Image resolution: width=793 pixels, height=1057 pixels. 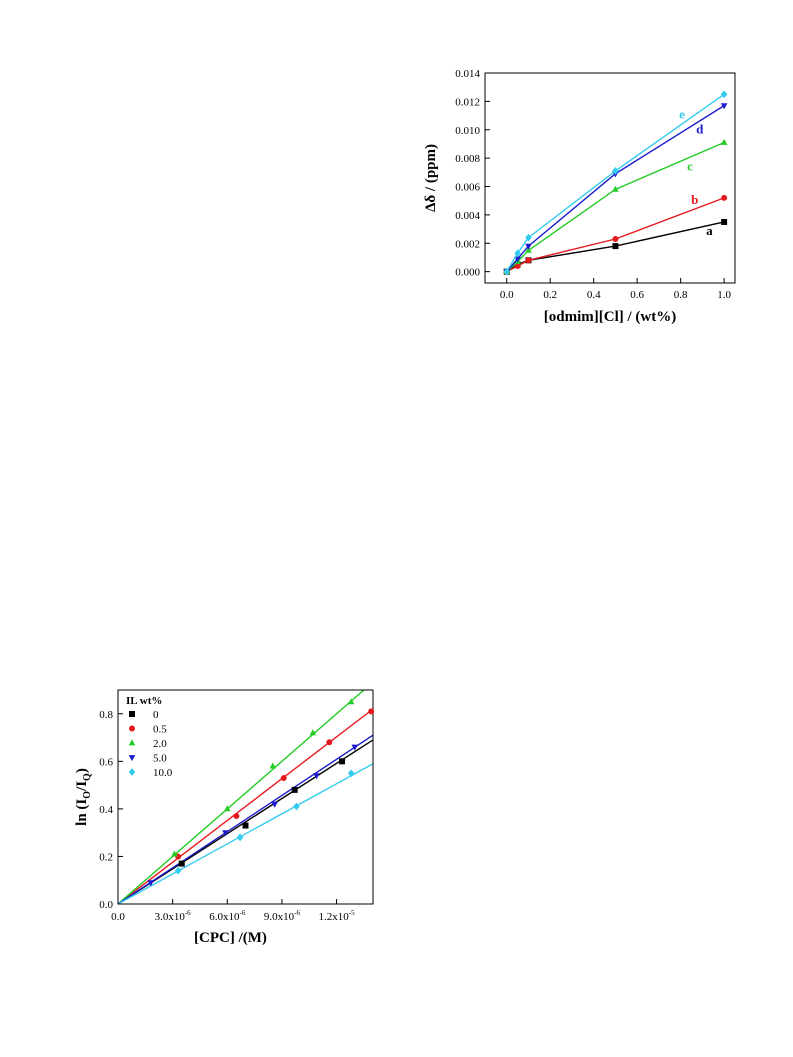 What do you see at coordinates (160, 744) in the screenshot?
I see `legend-label-2.0: 2.0` at bounding box center [160, 744].